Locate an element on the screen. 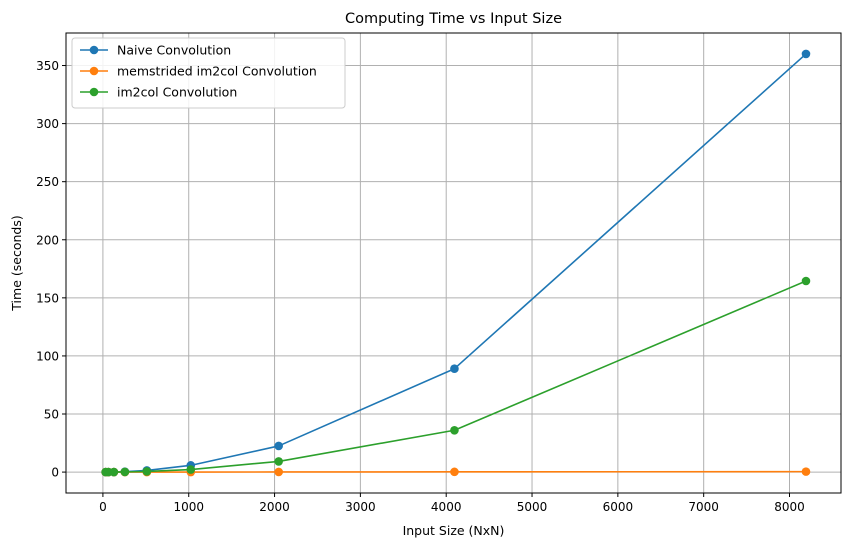  legend-item: memstrided im2col Convolution is located at coordinates (198, 71).